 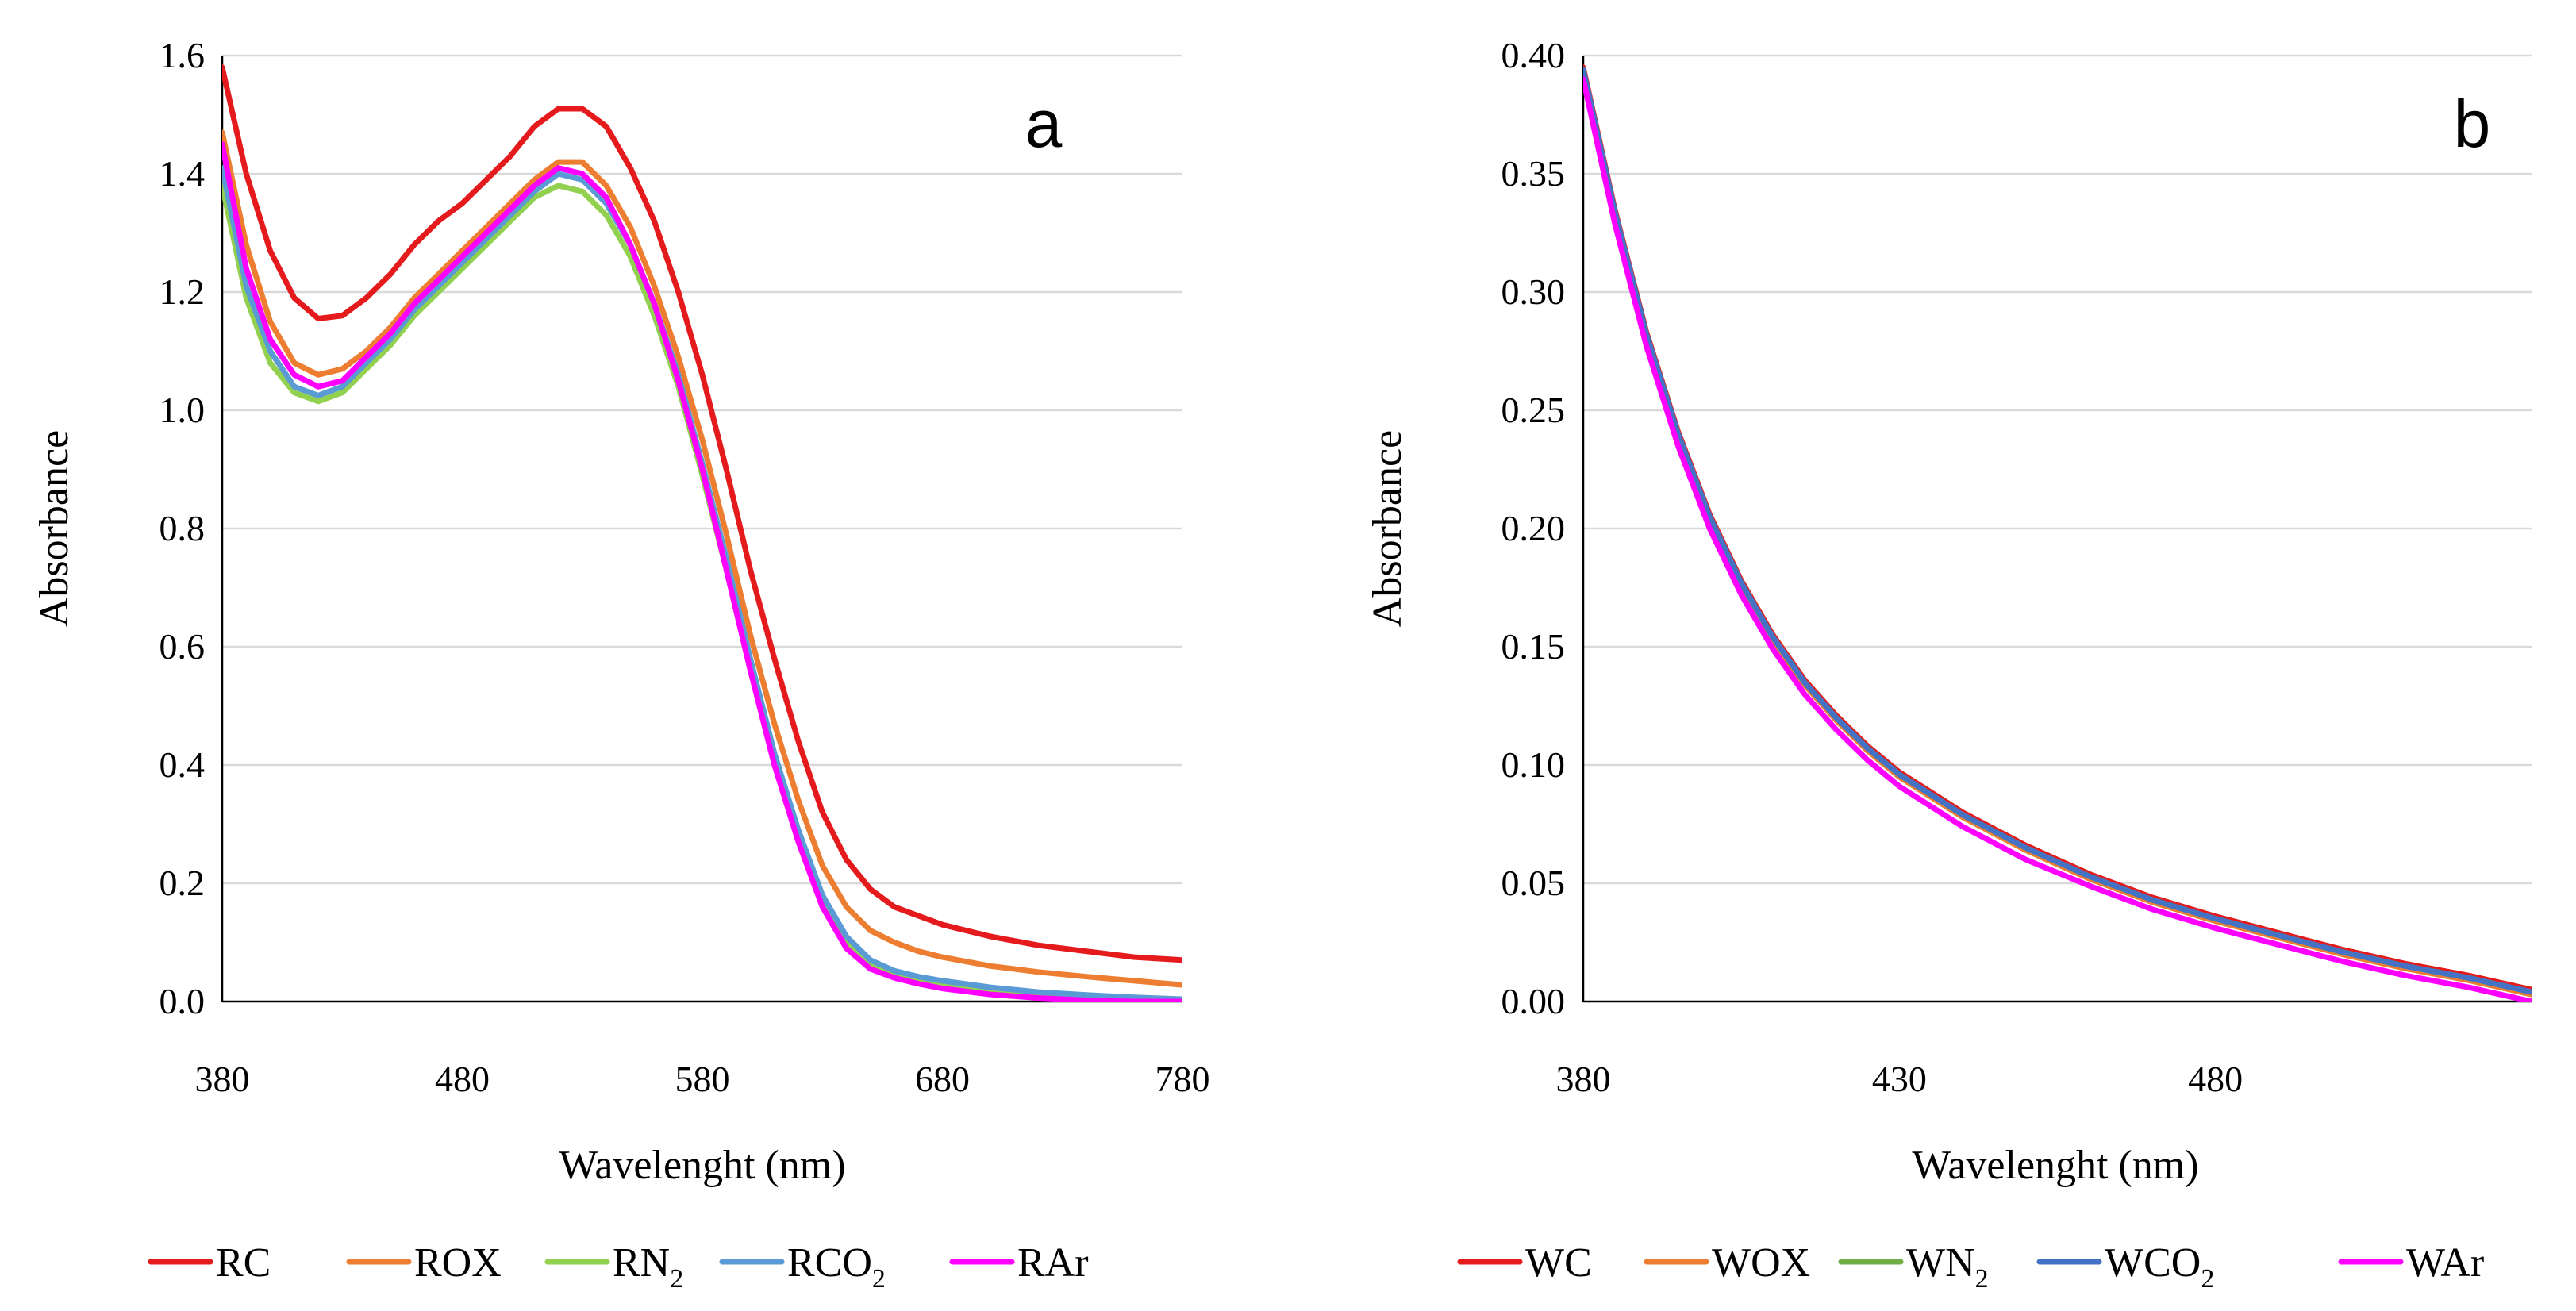 I want to click on x-tick-label: 680, so click(x=942, y=1079).